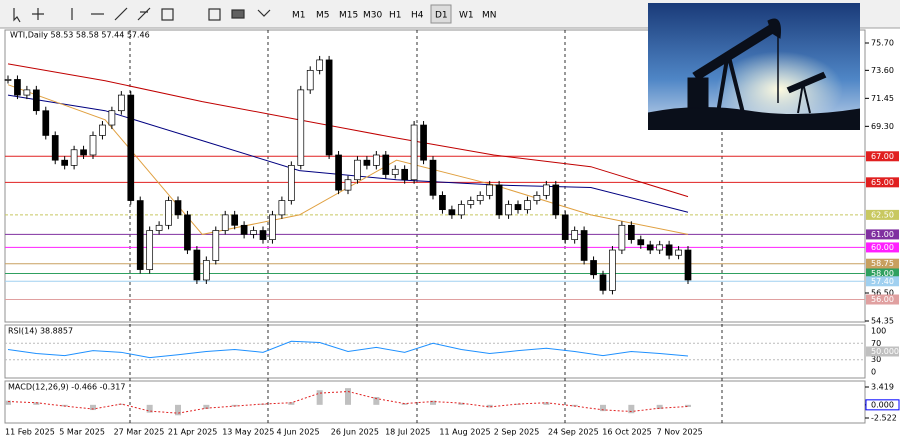  Describe the element at coordinates (80, 35) in the screenshot. I see `chart-title: WTI,Daily 58.53 58.58 57.44 57.46` at that location.